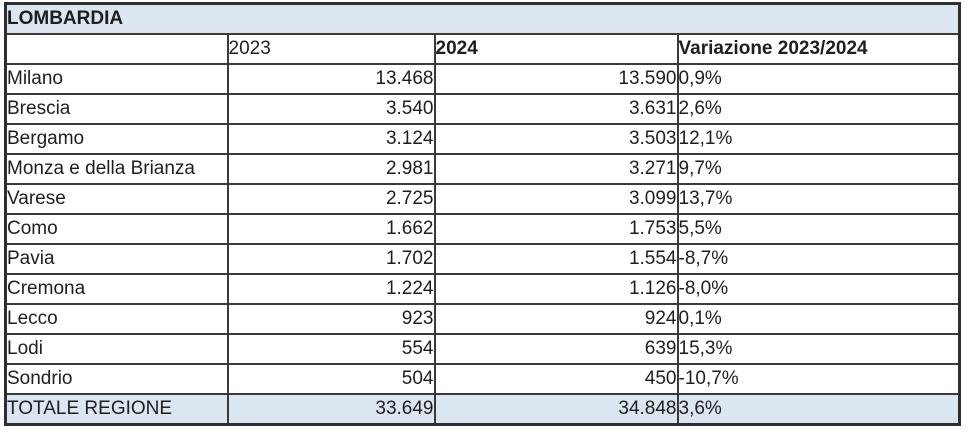 This screenshot has width=968, height=441. I want to click on value-2024: 3.631, so click(556, 109).